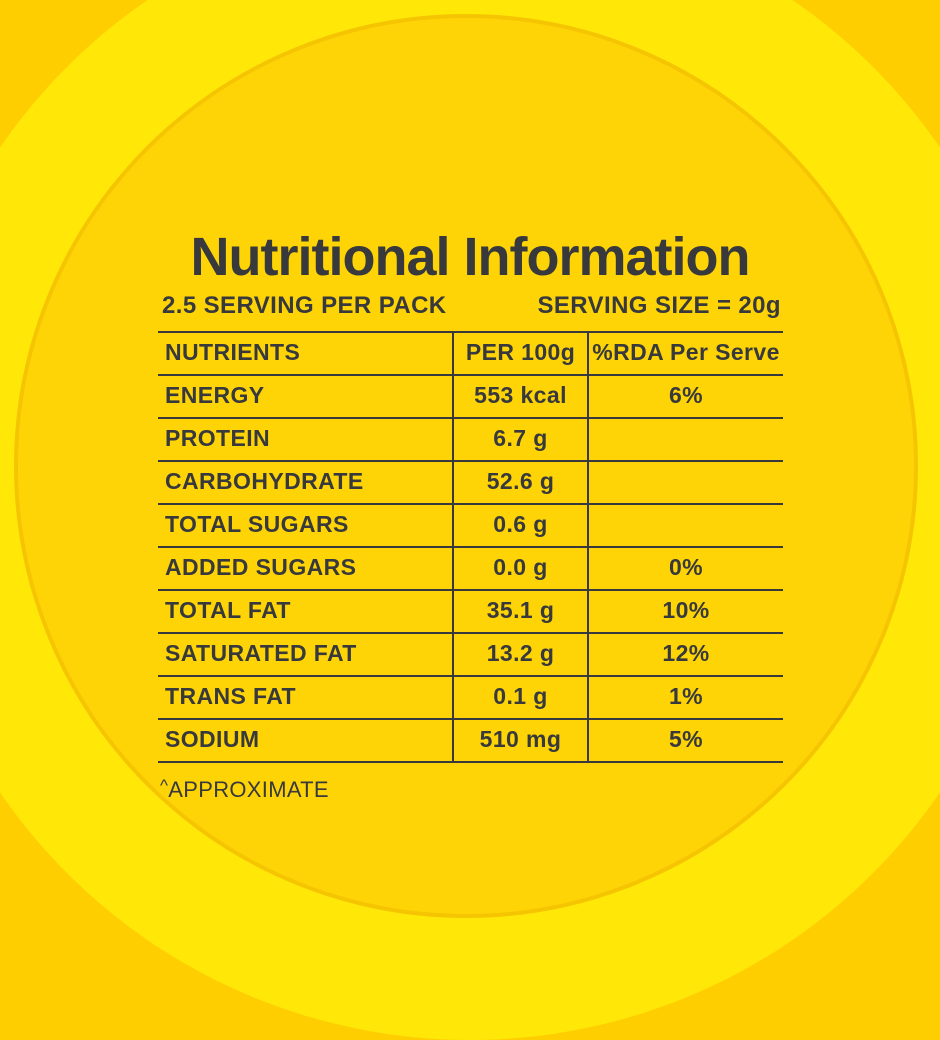 Image resolution: width=940 pixels, height=1040 pixels. What do you see at coordinates (164, 785) in the screenshot?
I see `footnote-caret: ^` at bounding box center [164, 785].